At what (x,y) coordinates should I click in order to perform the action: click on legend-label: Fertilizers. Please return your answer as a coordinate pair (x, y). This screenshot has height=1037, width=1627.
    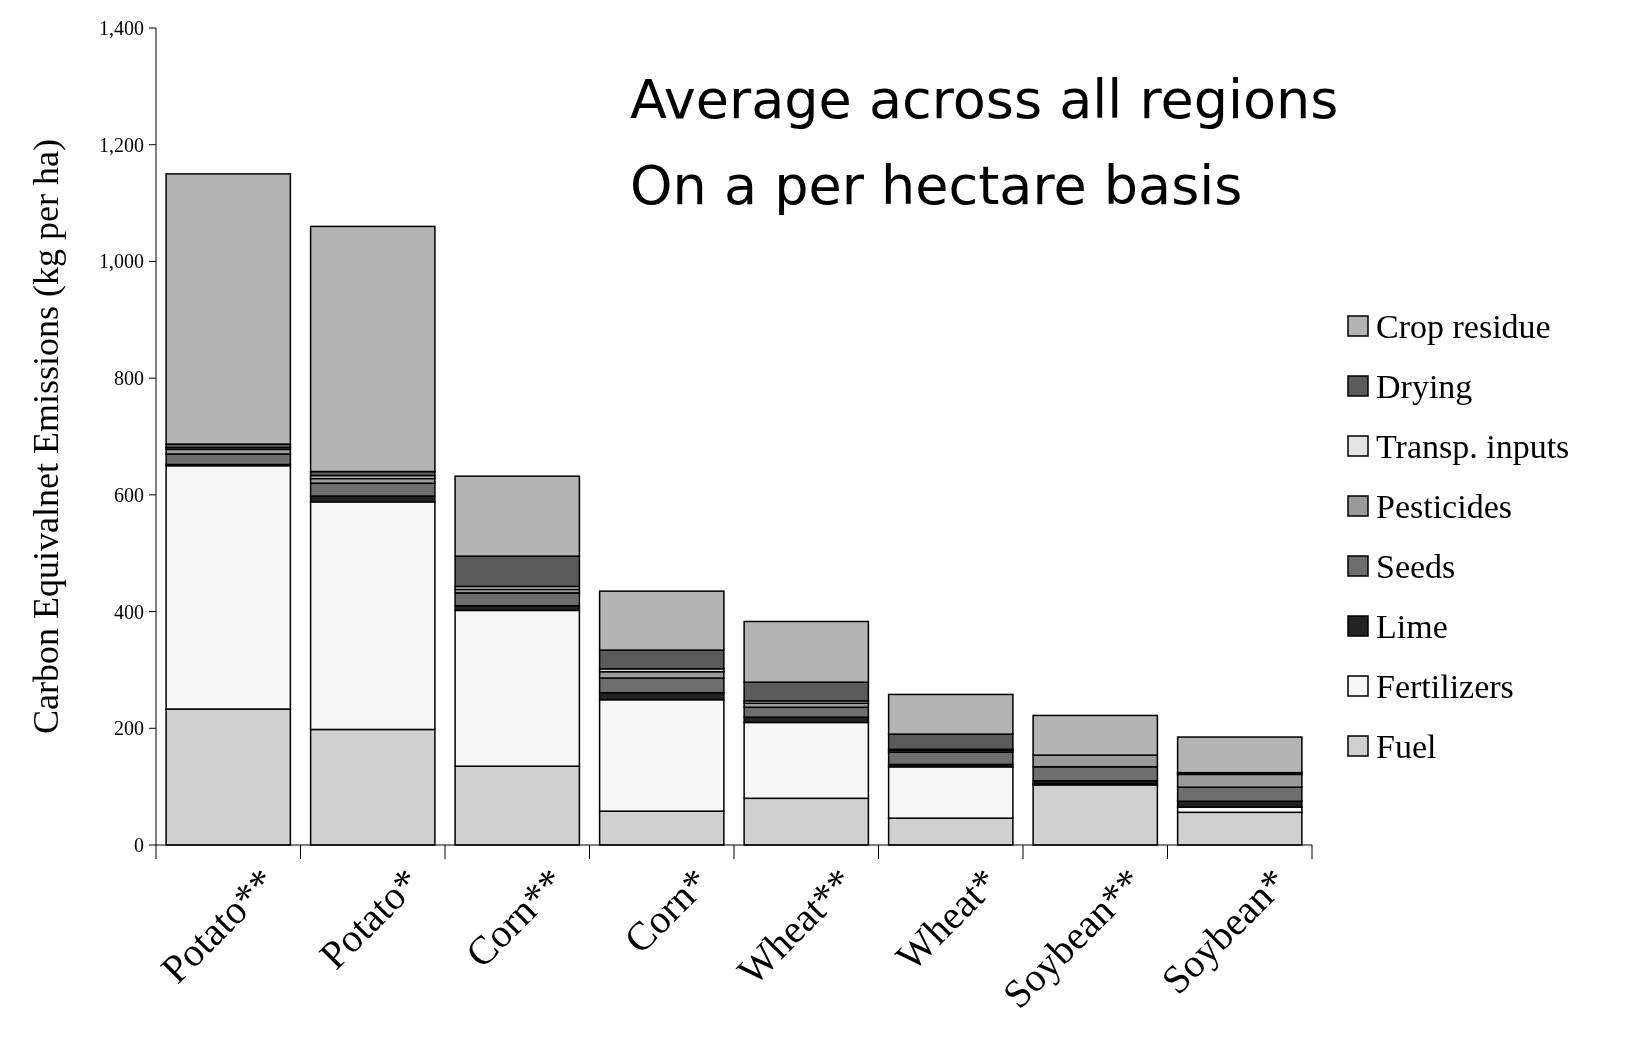
    Looking at the image, I should click on (1445, 686).